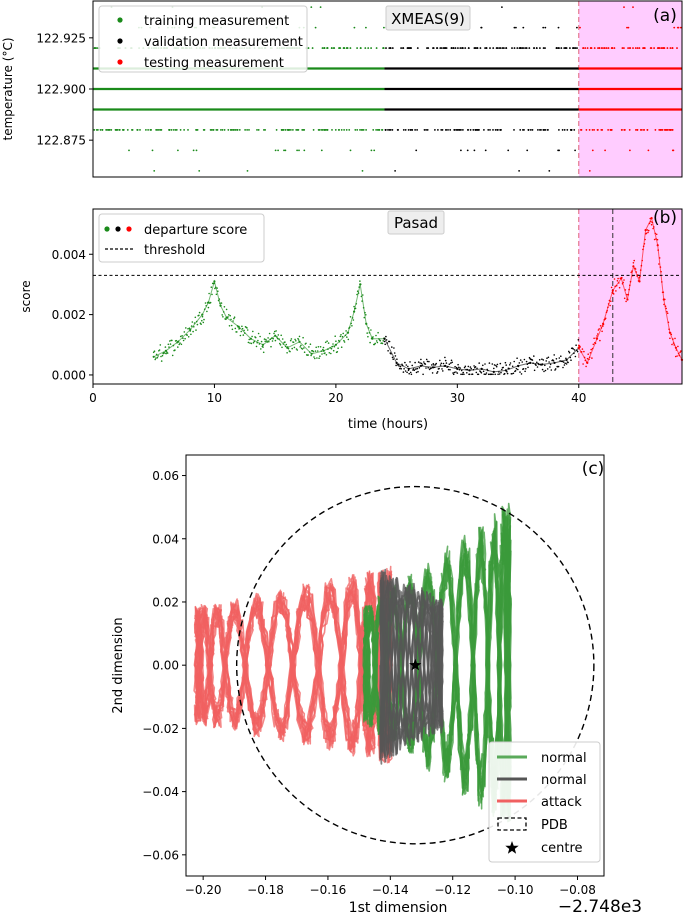 The image size is (685, 918). Describe the element at coordinates (428, 18) in the screenshot. I see `title-box` at that location.